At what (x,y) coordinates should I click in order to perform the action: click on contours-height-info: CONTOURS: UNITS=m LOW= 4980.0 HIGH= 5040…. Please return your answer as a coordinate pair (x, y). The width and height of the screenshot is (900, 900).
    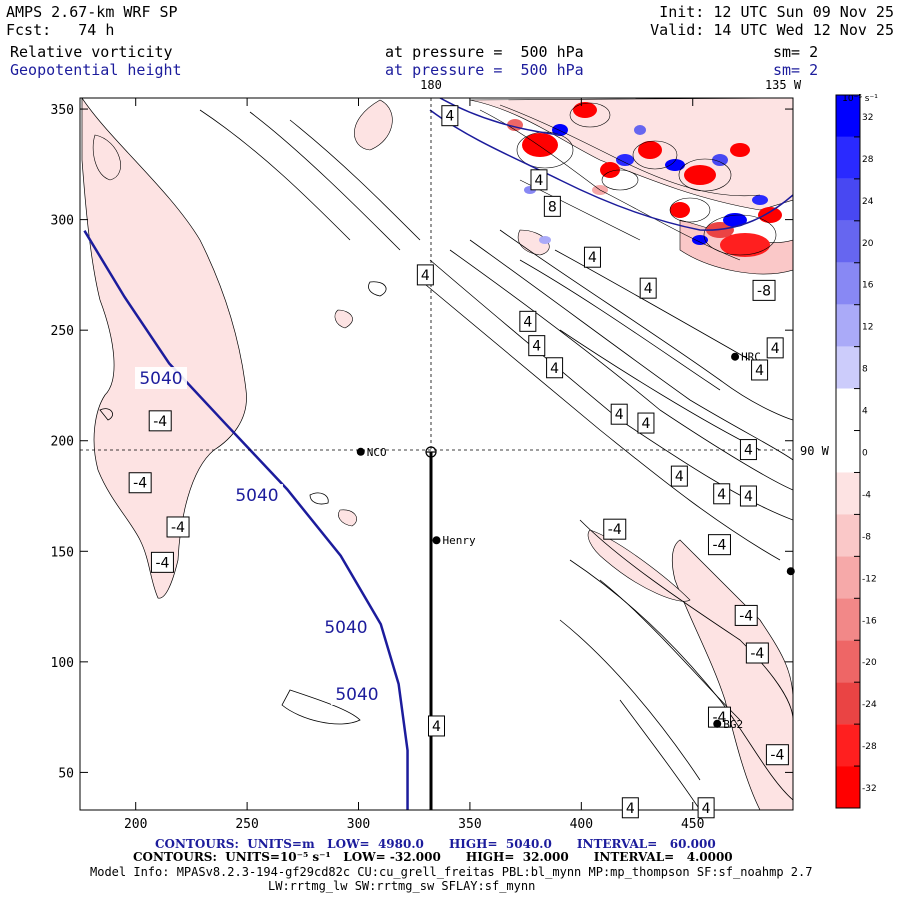
    Looking at the image, I should click on (435, 844).